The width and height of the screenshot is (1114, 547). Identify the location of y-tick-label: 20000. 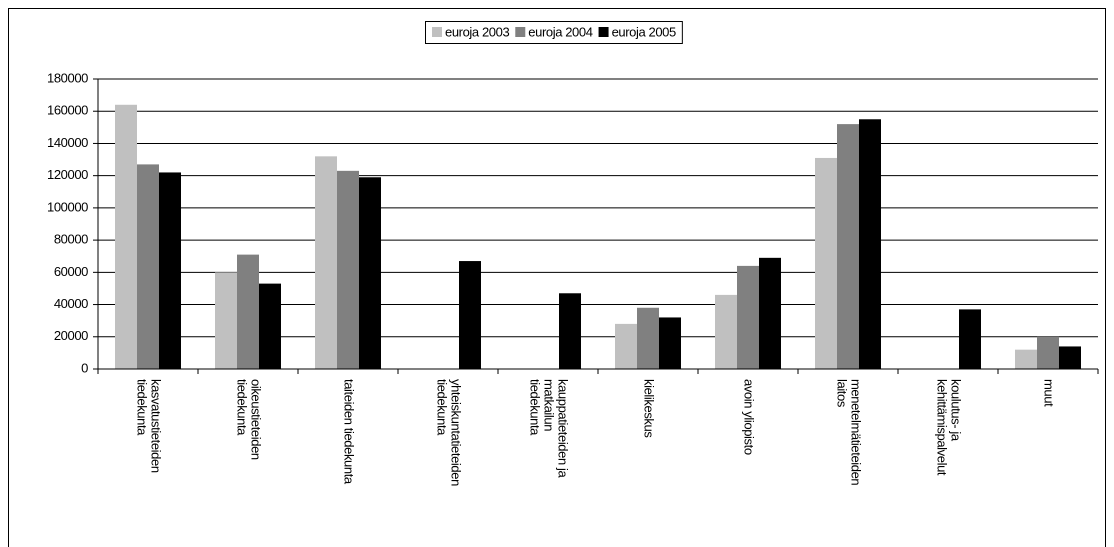
(71, 335).